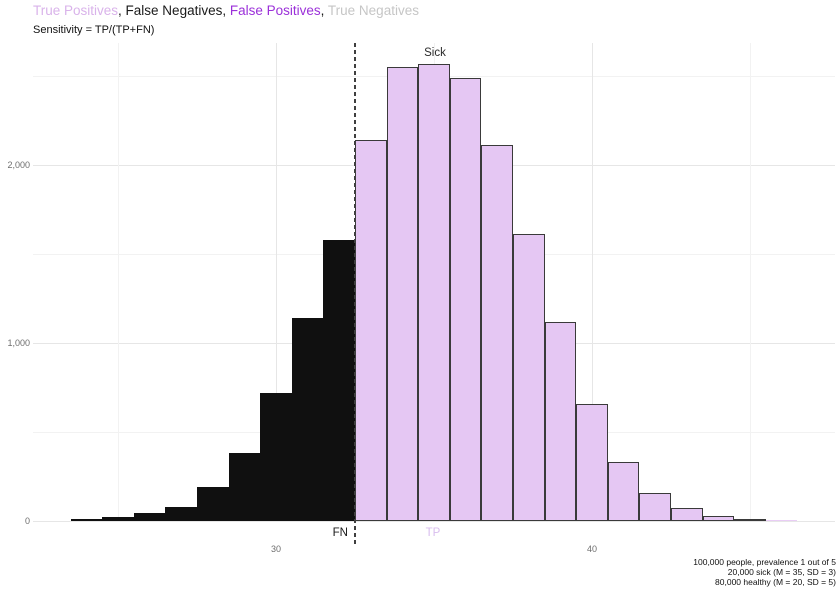 The image size is (840, 600). What do you see at coordinates (775, 582) in the screenshot?
I see `caption-line-3: 80,000 healthy (M = 20, SD = 5)` at bounding box center [775, 582].